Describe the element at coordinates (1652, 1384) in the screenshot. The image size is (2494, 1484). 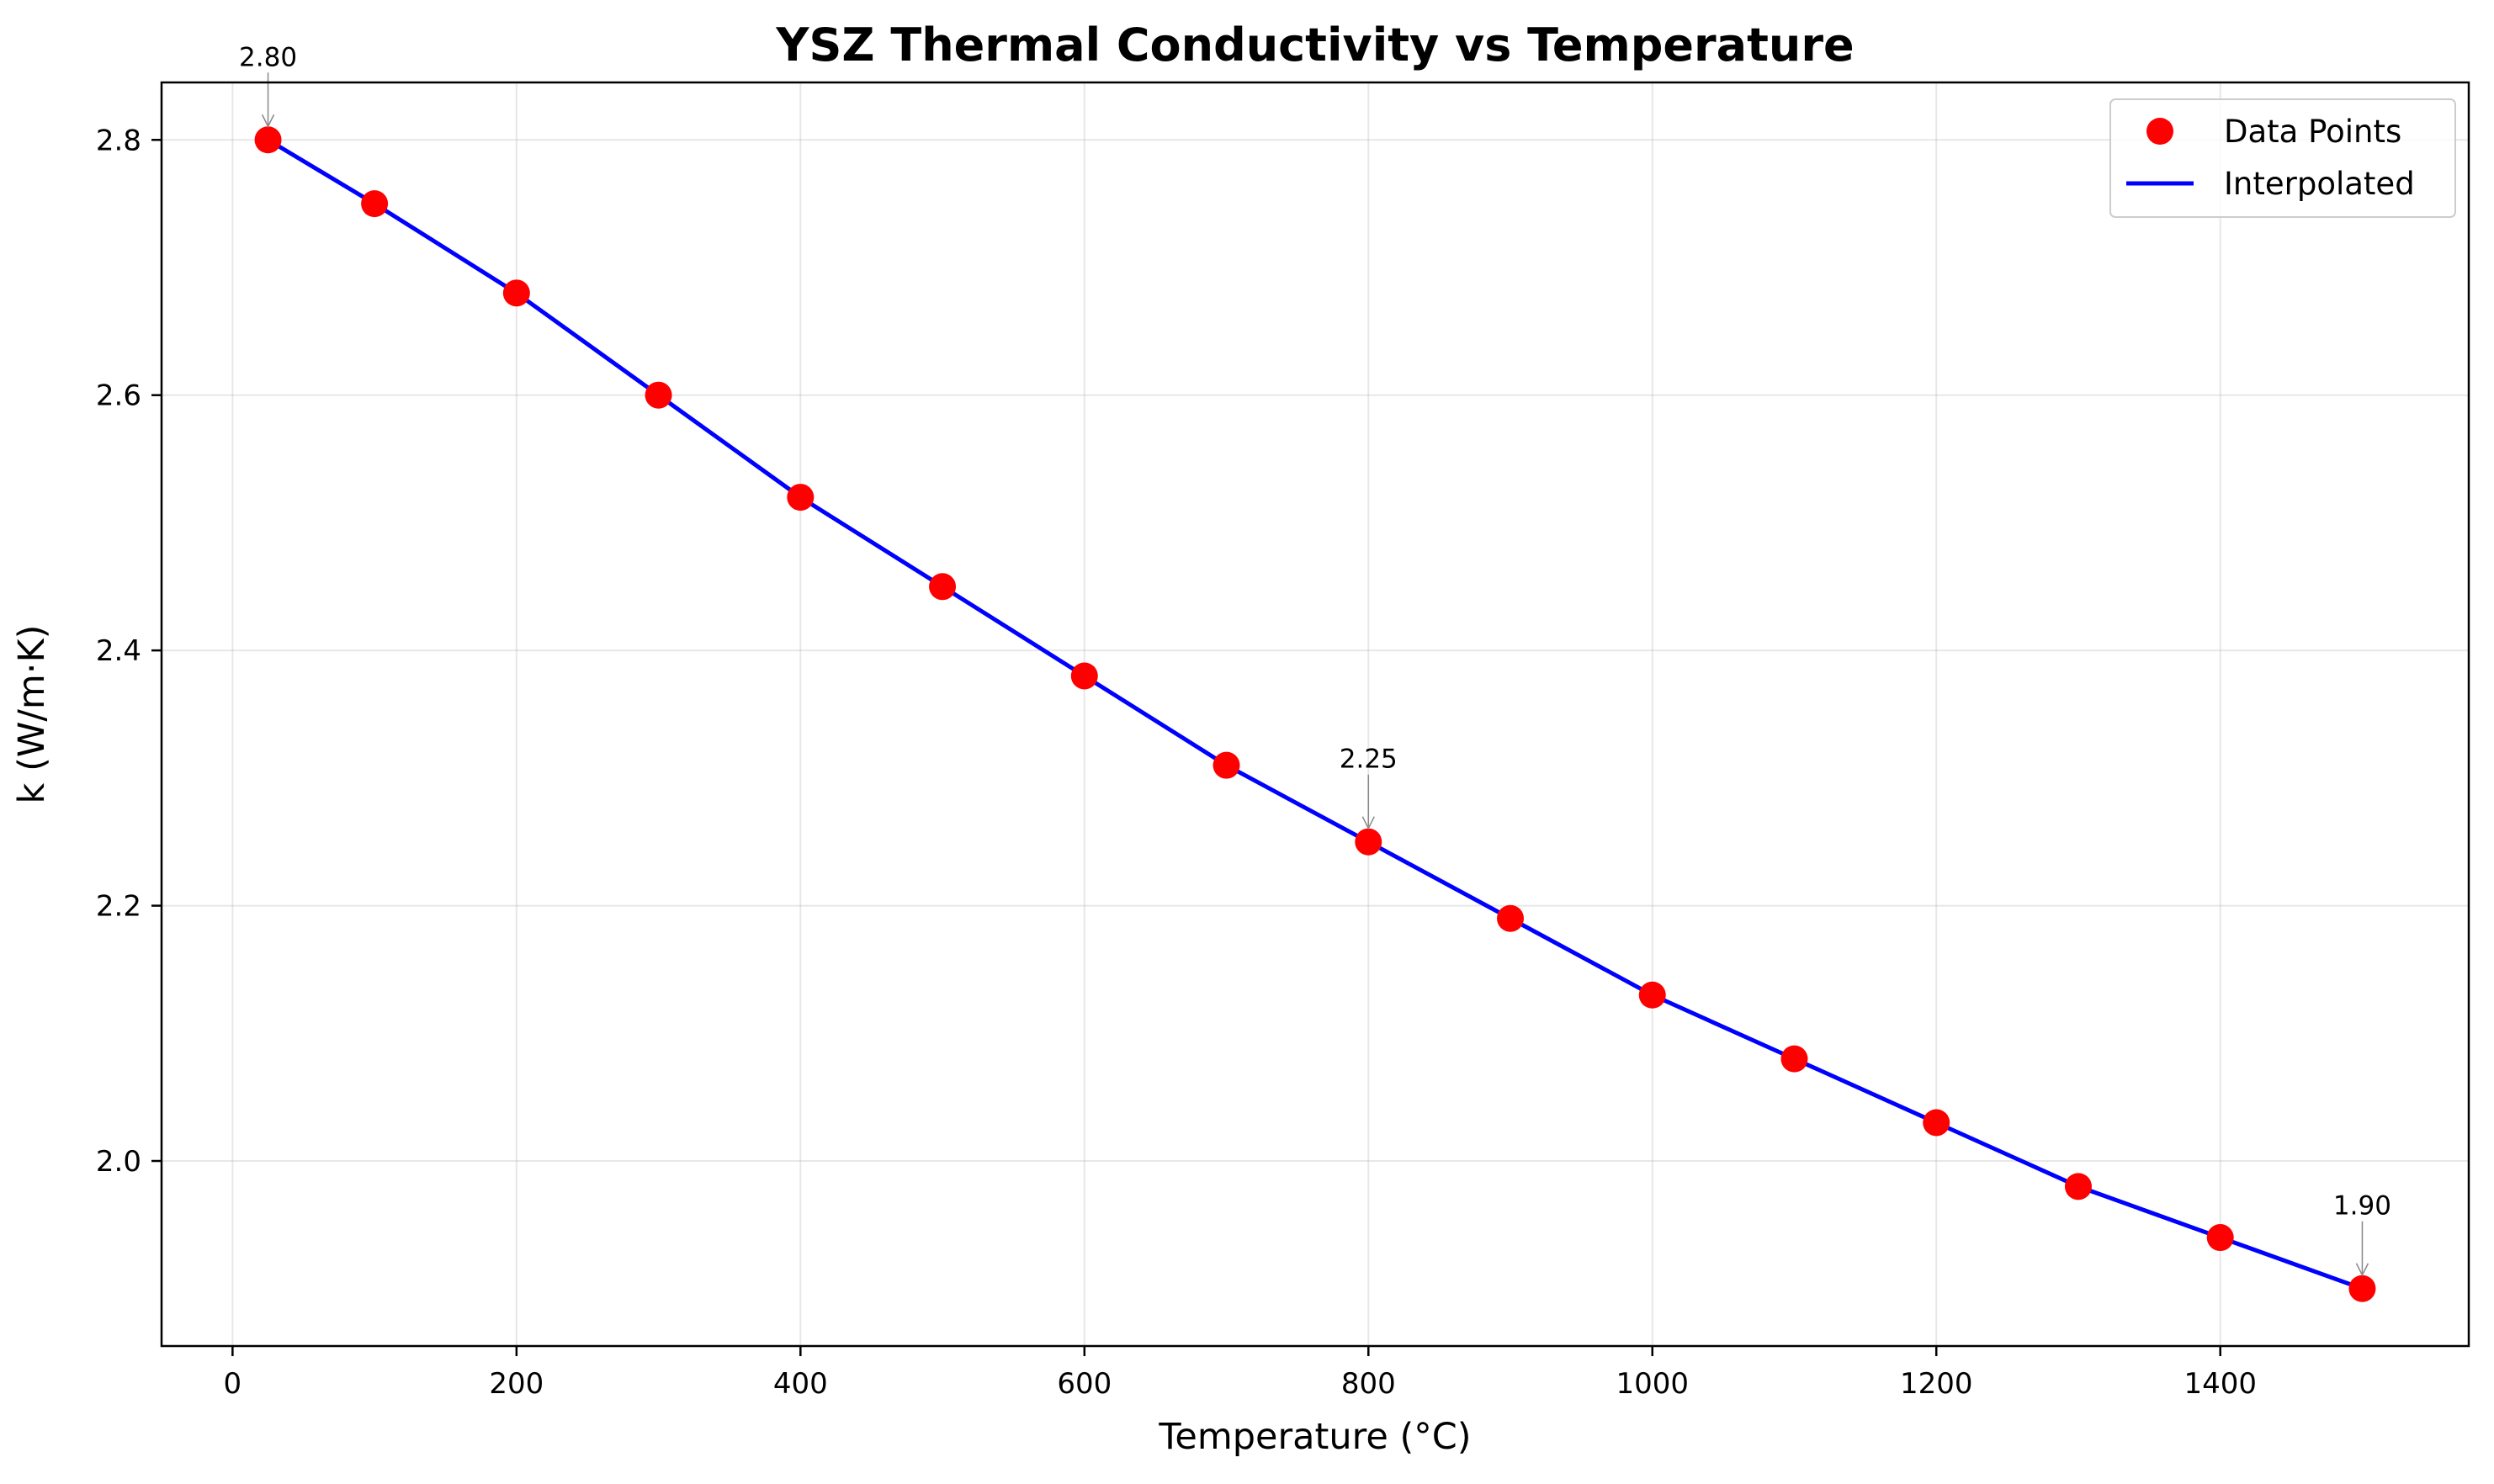
I see `x-tick-label: 1000` at that location.